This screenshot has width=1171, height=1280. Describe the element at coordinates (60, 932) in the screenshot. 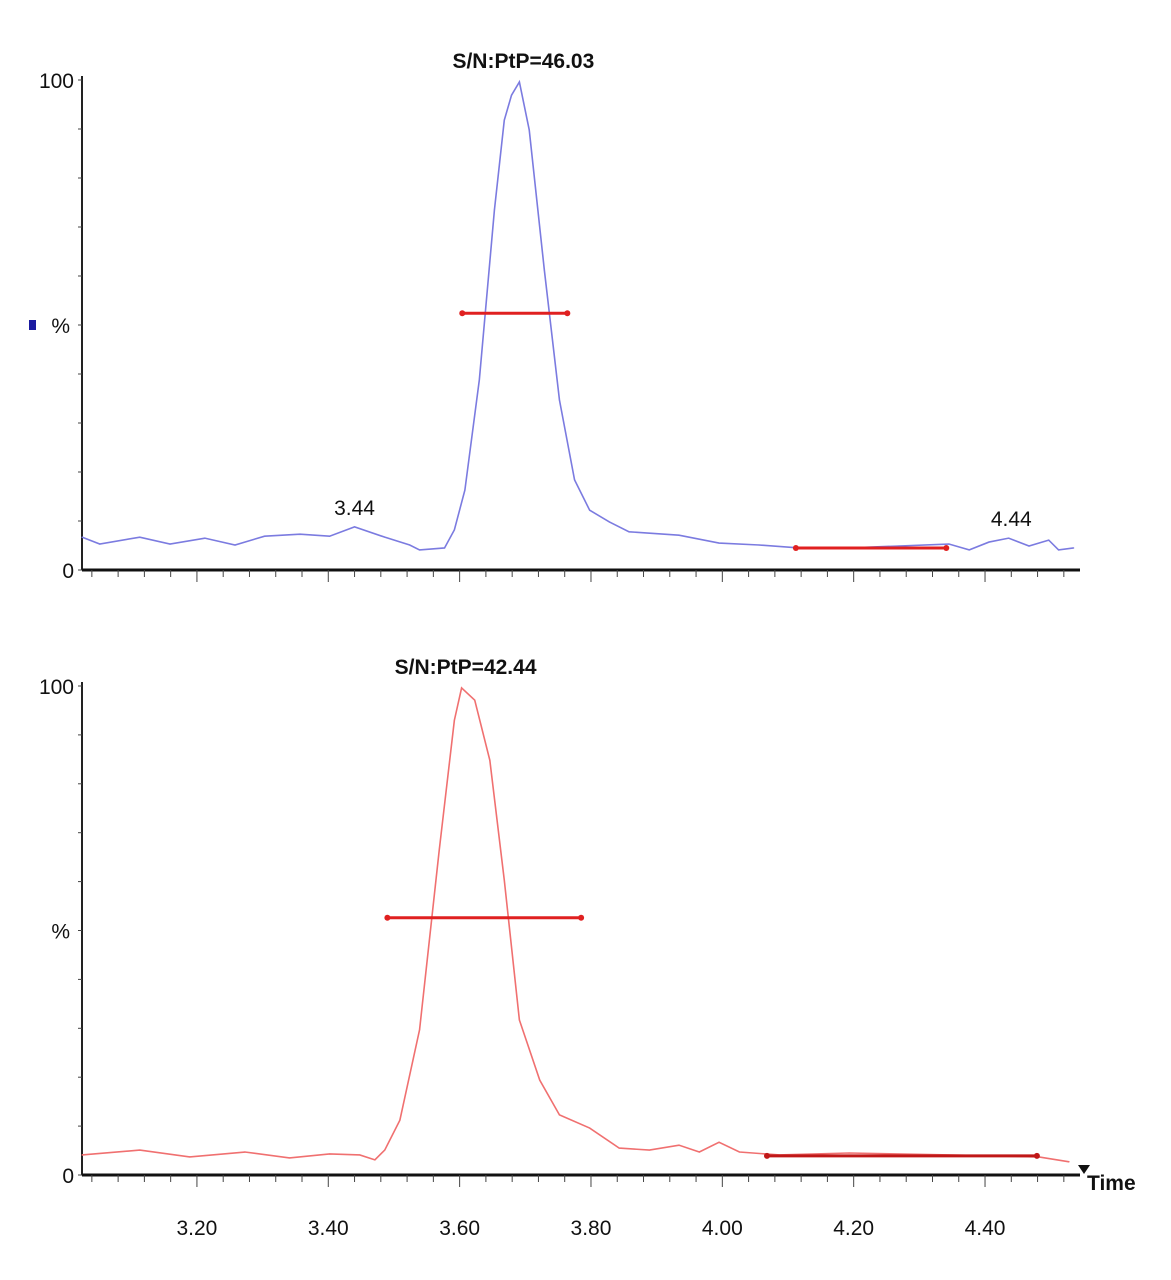

I see `y-axis-label-1: %` at that location.